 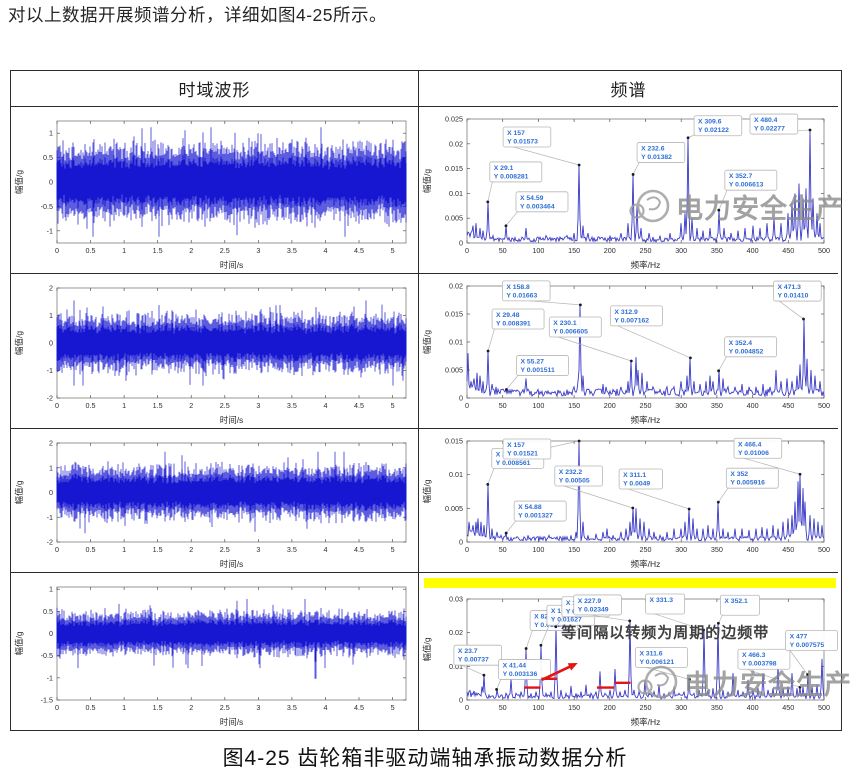 I want to click on svg-text: 0.02, so click(x=456, y=143).